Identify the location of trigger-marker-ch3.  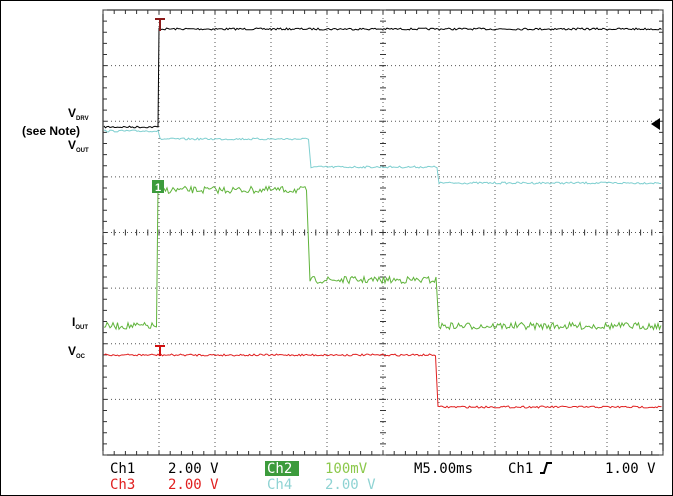
(160, 350).